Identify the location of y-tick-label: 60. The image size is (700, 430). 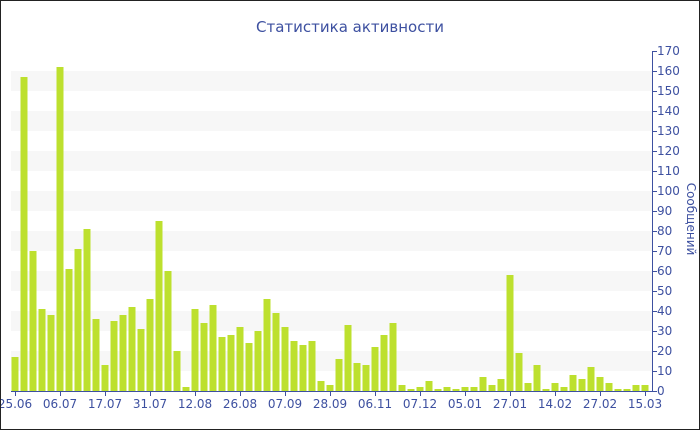
(664, 271).